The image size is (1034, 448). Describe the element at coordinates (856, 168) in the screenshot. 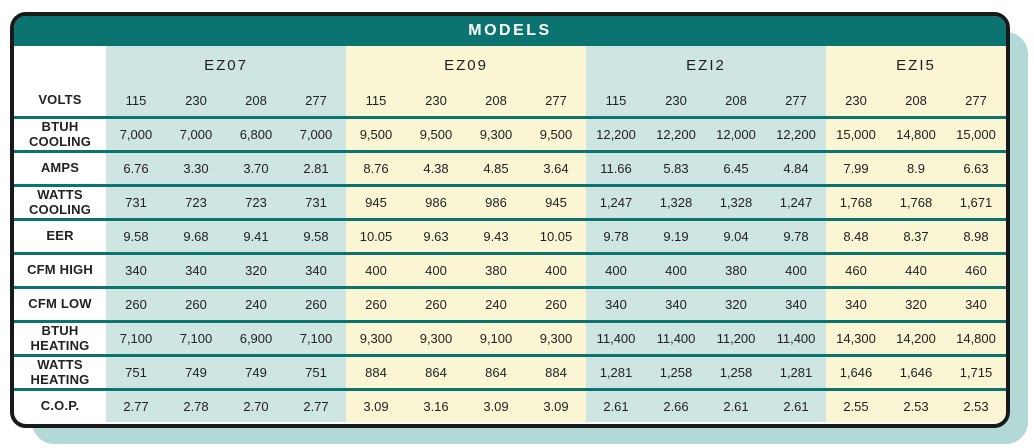

I see `spec-cell: 7.99` at that location.